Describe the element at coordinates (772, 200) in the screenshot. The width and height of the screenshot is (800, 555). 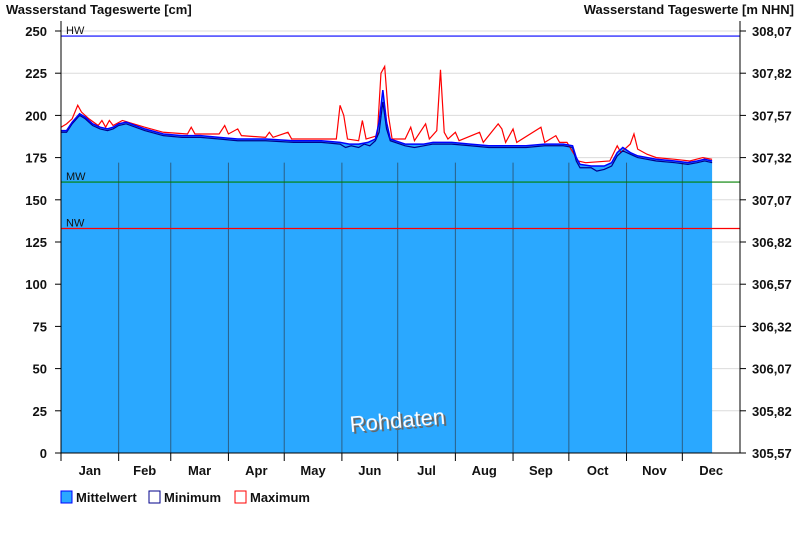
I see `y-right-tick-label: 307,07` at that location.